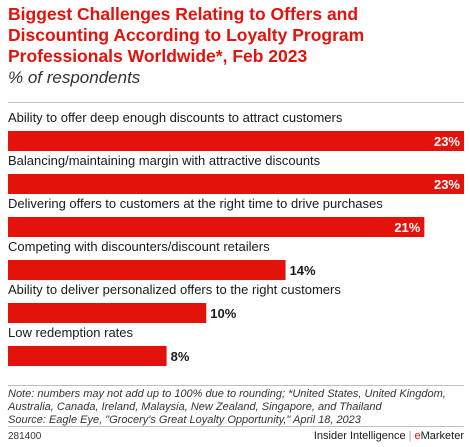 The height and width of the screenshot is (447, 470). I want to click on top-divider, so click(236, 102).